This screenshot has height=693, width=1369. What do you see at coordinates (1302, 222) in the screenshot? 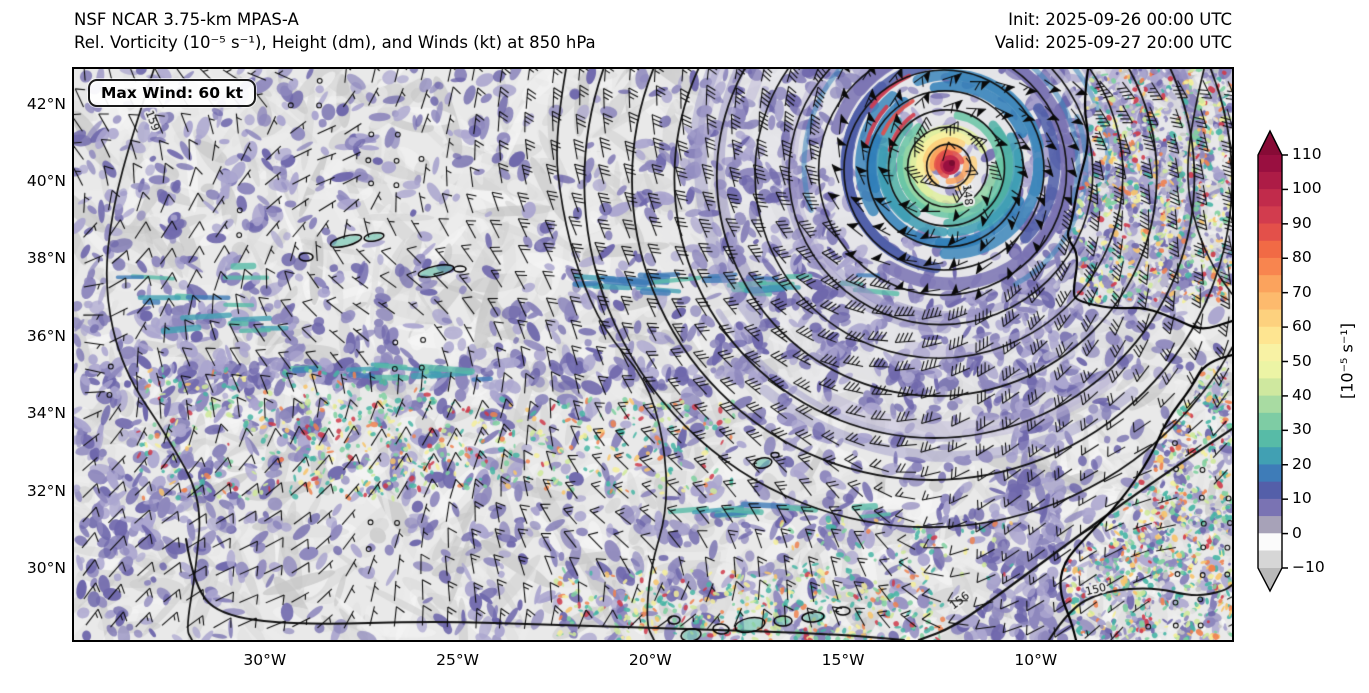
I see `colorbar-tick-label: 90` at bounding box center [1302, 222].